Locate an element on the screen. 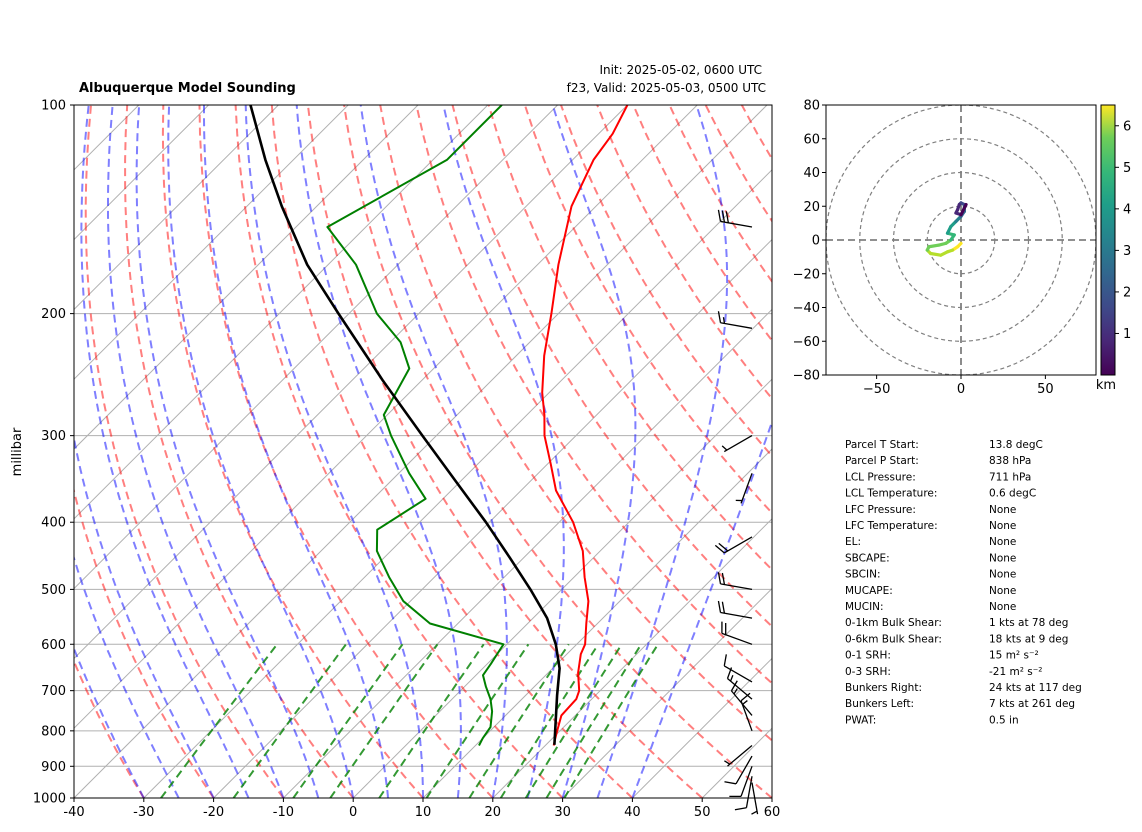  colorbar-tick-label: 3 is located at coordinates (1127, 251).